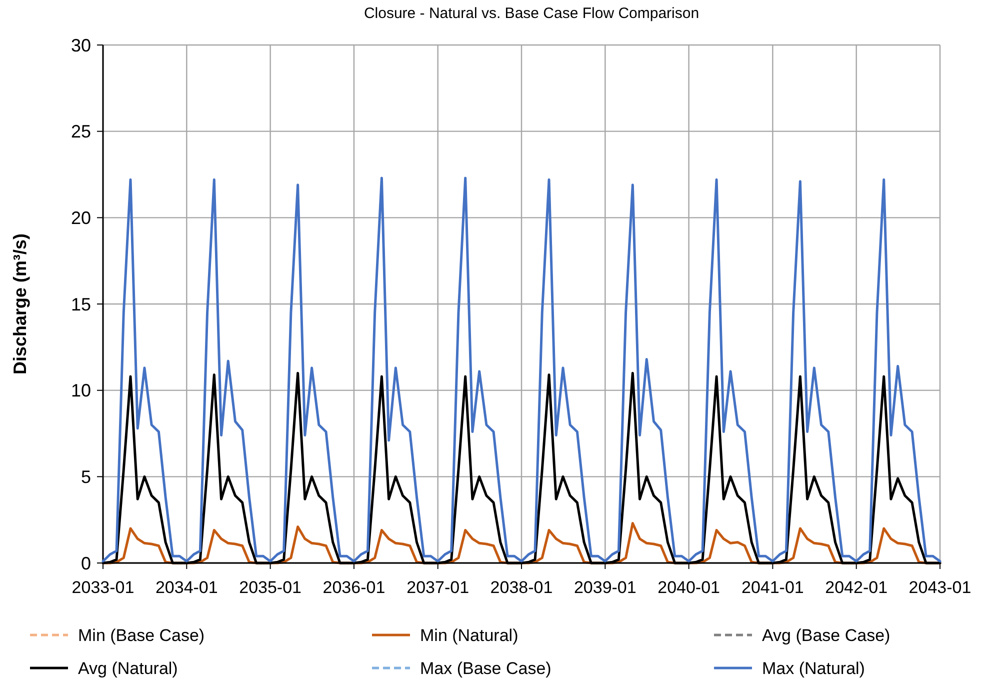 The width and height of the screenshot is (982, 687). Describe the element at coordinates (438, 587) in the screenshot. I see `x-tick-label: 2037-01` at that location.